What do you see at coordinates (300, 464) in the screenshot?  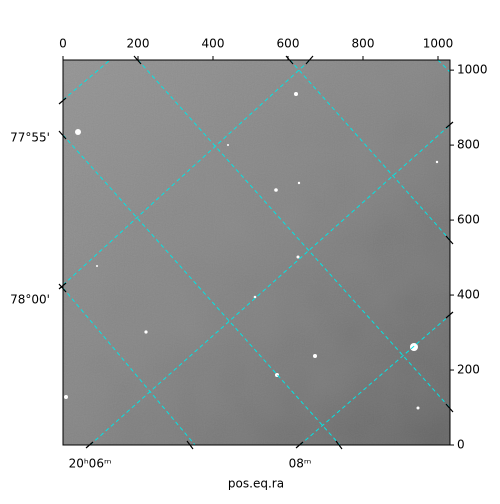 I see `ra-label: 08ᵐ` at bounding box center [300, 464].